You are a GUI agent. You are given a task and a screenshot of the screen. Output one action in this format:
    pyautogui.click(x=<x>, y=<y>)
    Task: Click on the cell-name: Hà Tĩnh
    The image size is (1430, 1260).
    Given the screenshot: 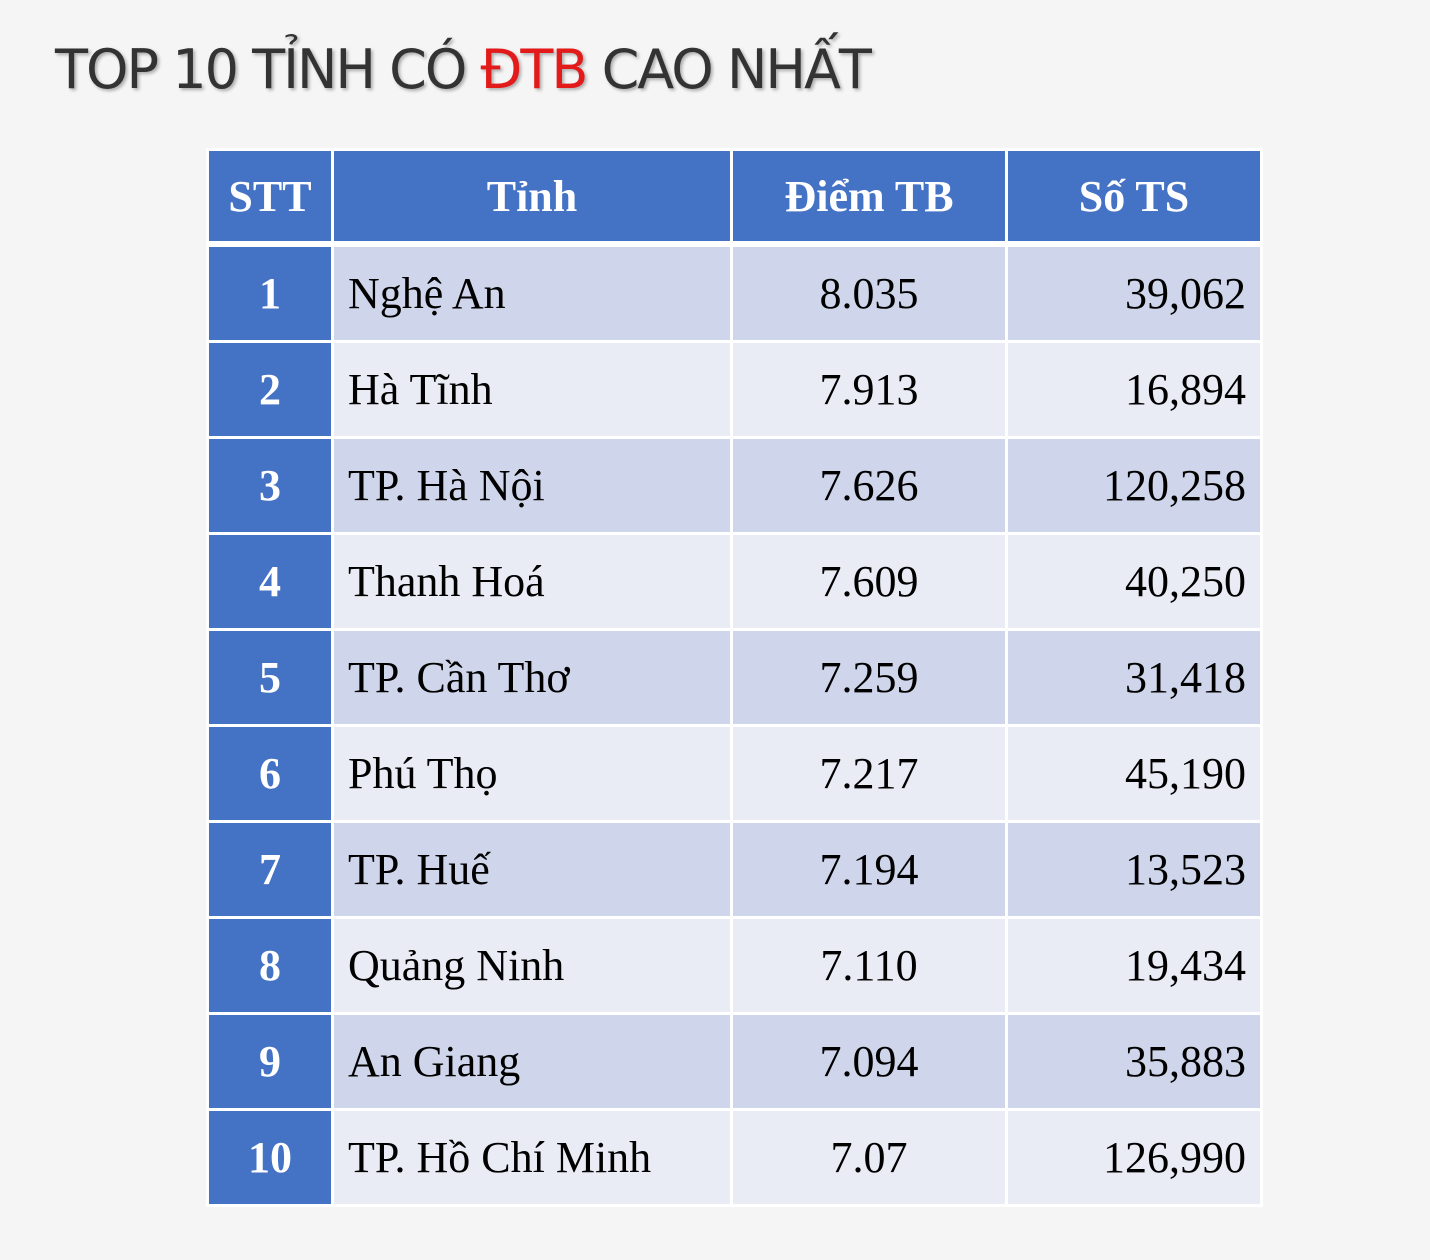 What is the action you would take?
    pyautogui.click(x=532, y=389)
    